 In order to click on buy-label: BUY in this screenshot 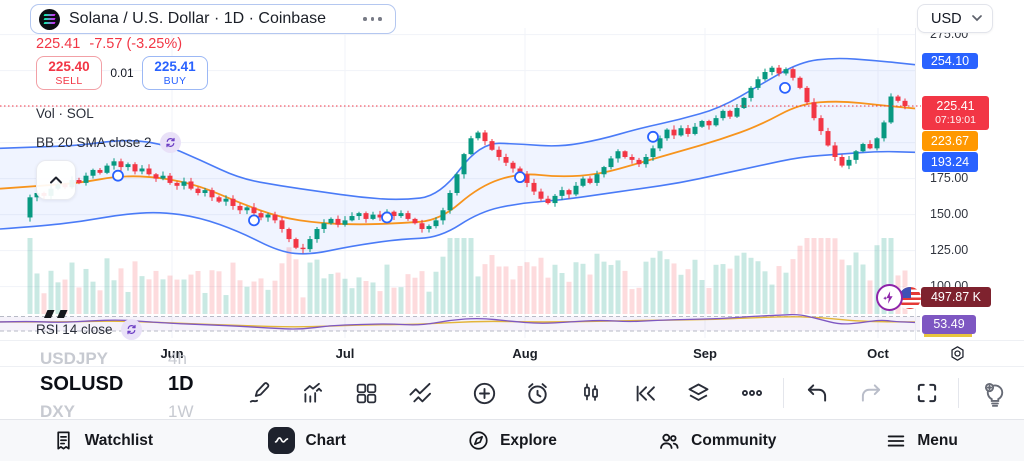, I will do `click(175, 80)`.